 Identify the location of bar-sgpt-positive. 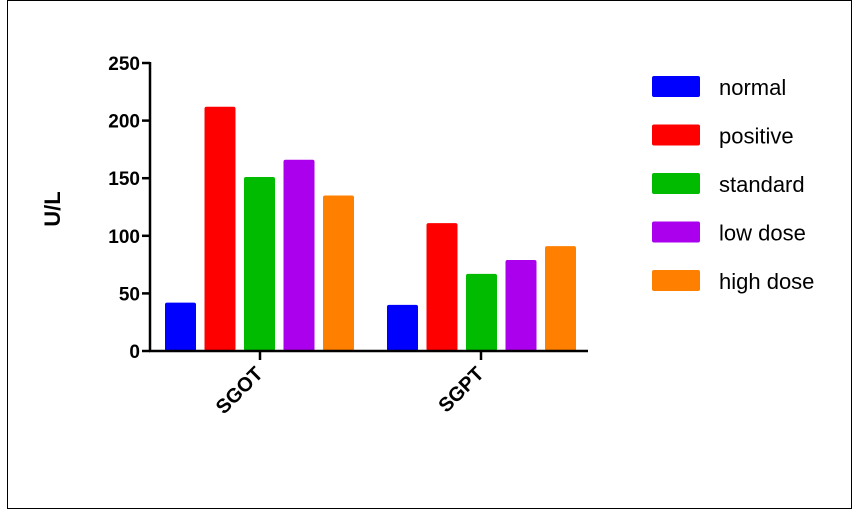
(442, 287).